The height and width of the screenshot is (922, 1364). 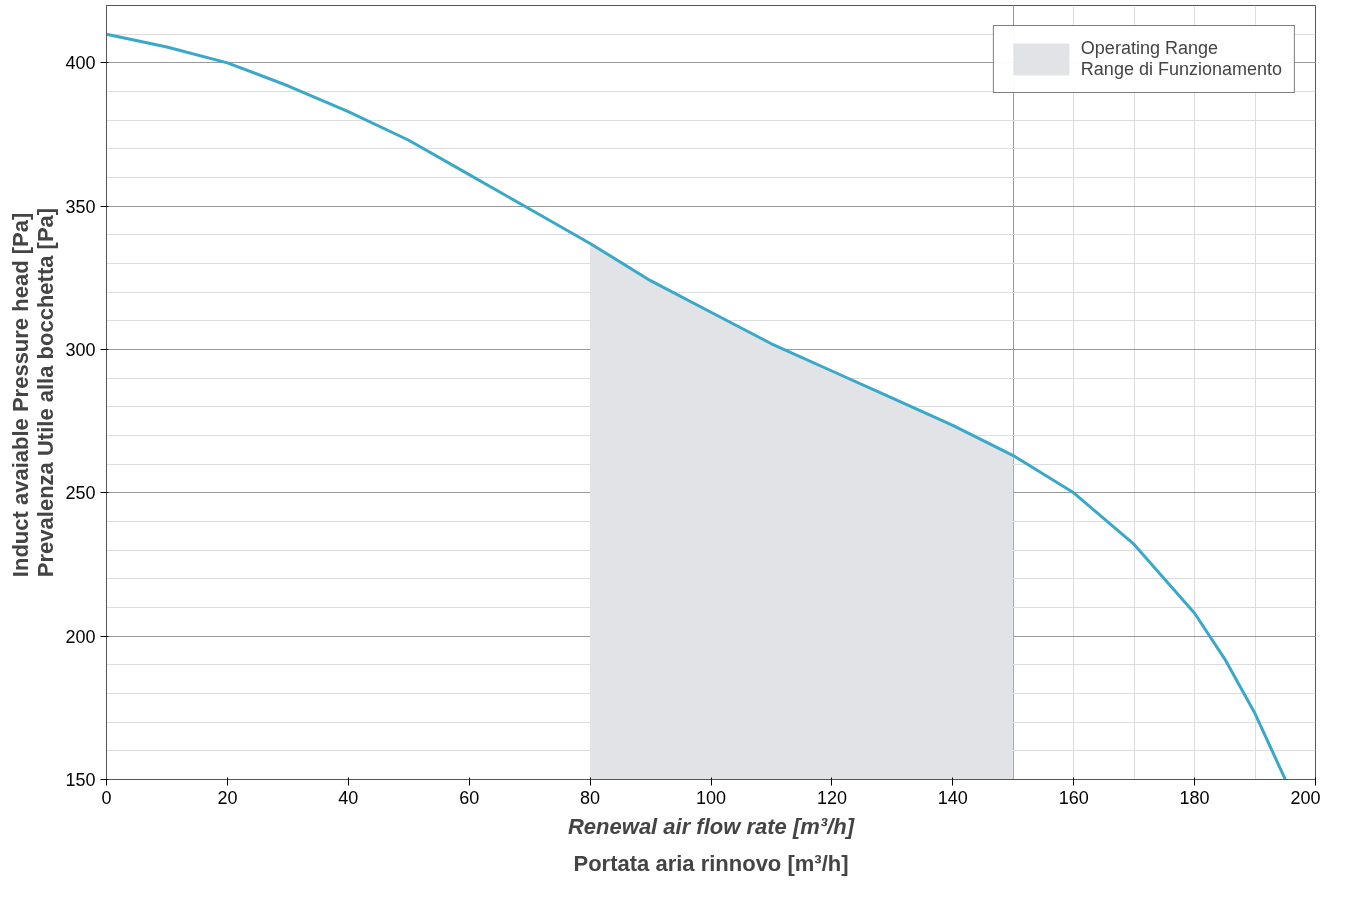 What do you see at coordinates (952, 797) in the screenshot?
I see `x-tick-label: 140` at bounding box center [952, 797].